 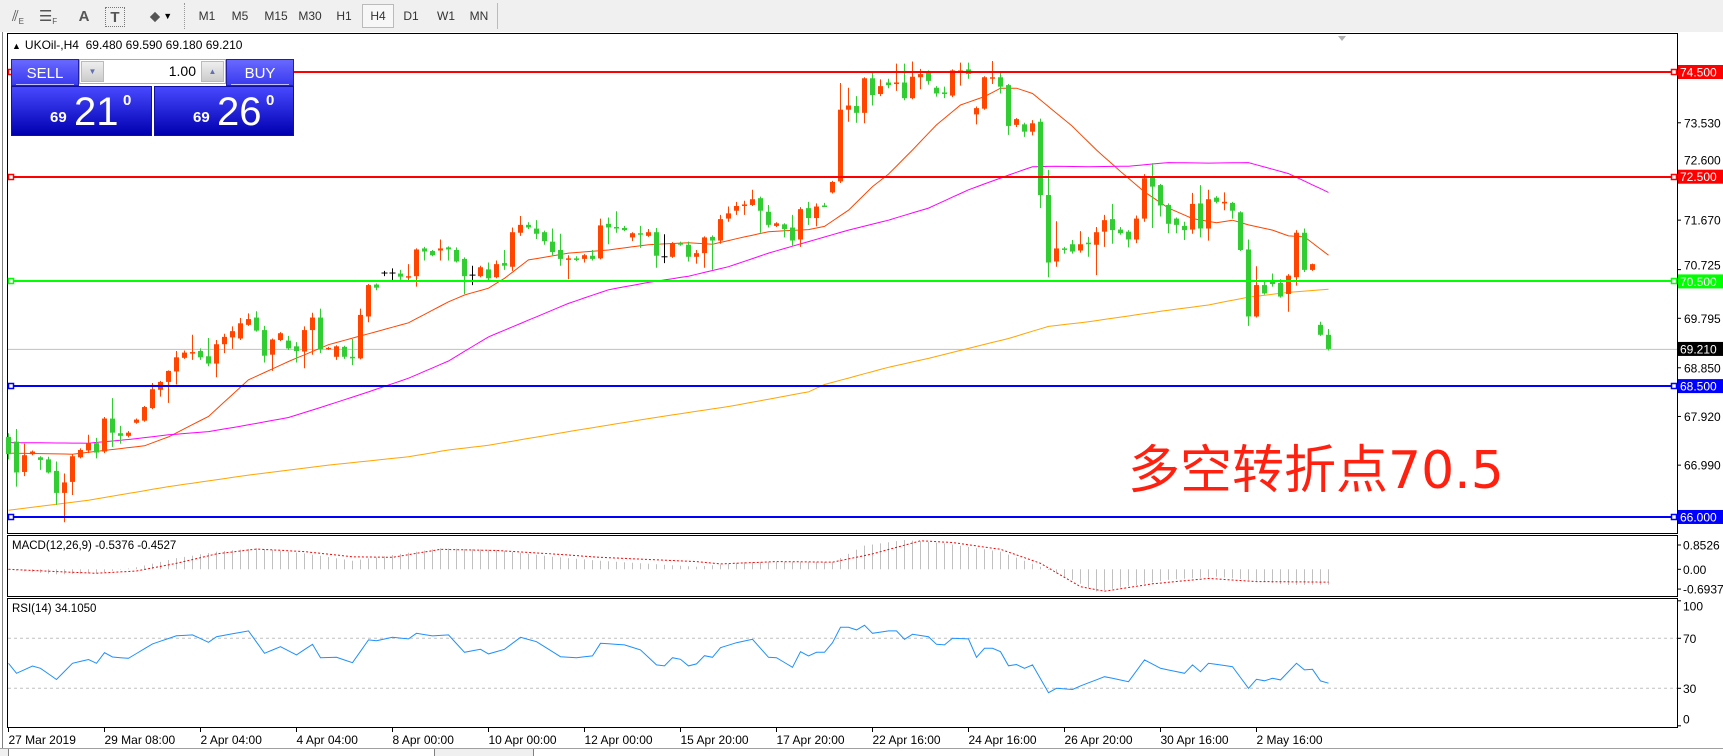 I want to click on text-icon: A, so click(x=84, y=16).